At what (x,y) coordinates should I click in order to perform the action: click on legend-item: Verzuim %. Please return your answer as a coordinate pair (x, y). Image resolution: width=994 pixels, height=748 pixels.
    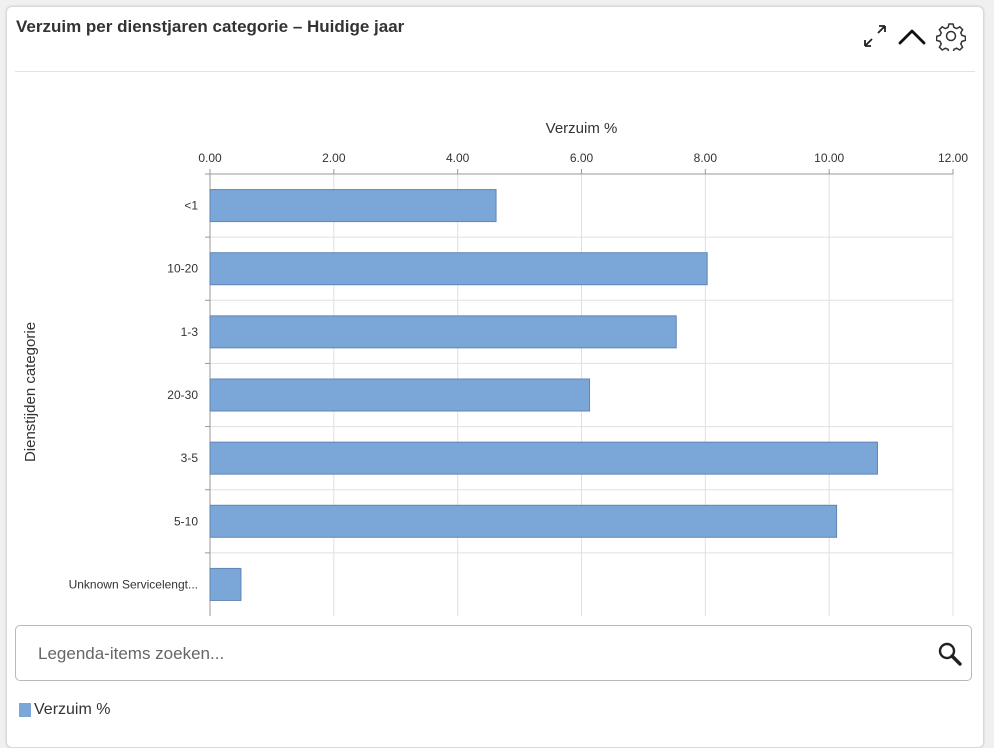
    Looking at the image, I should click on (64, 710).